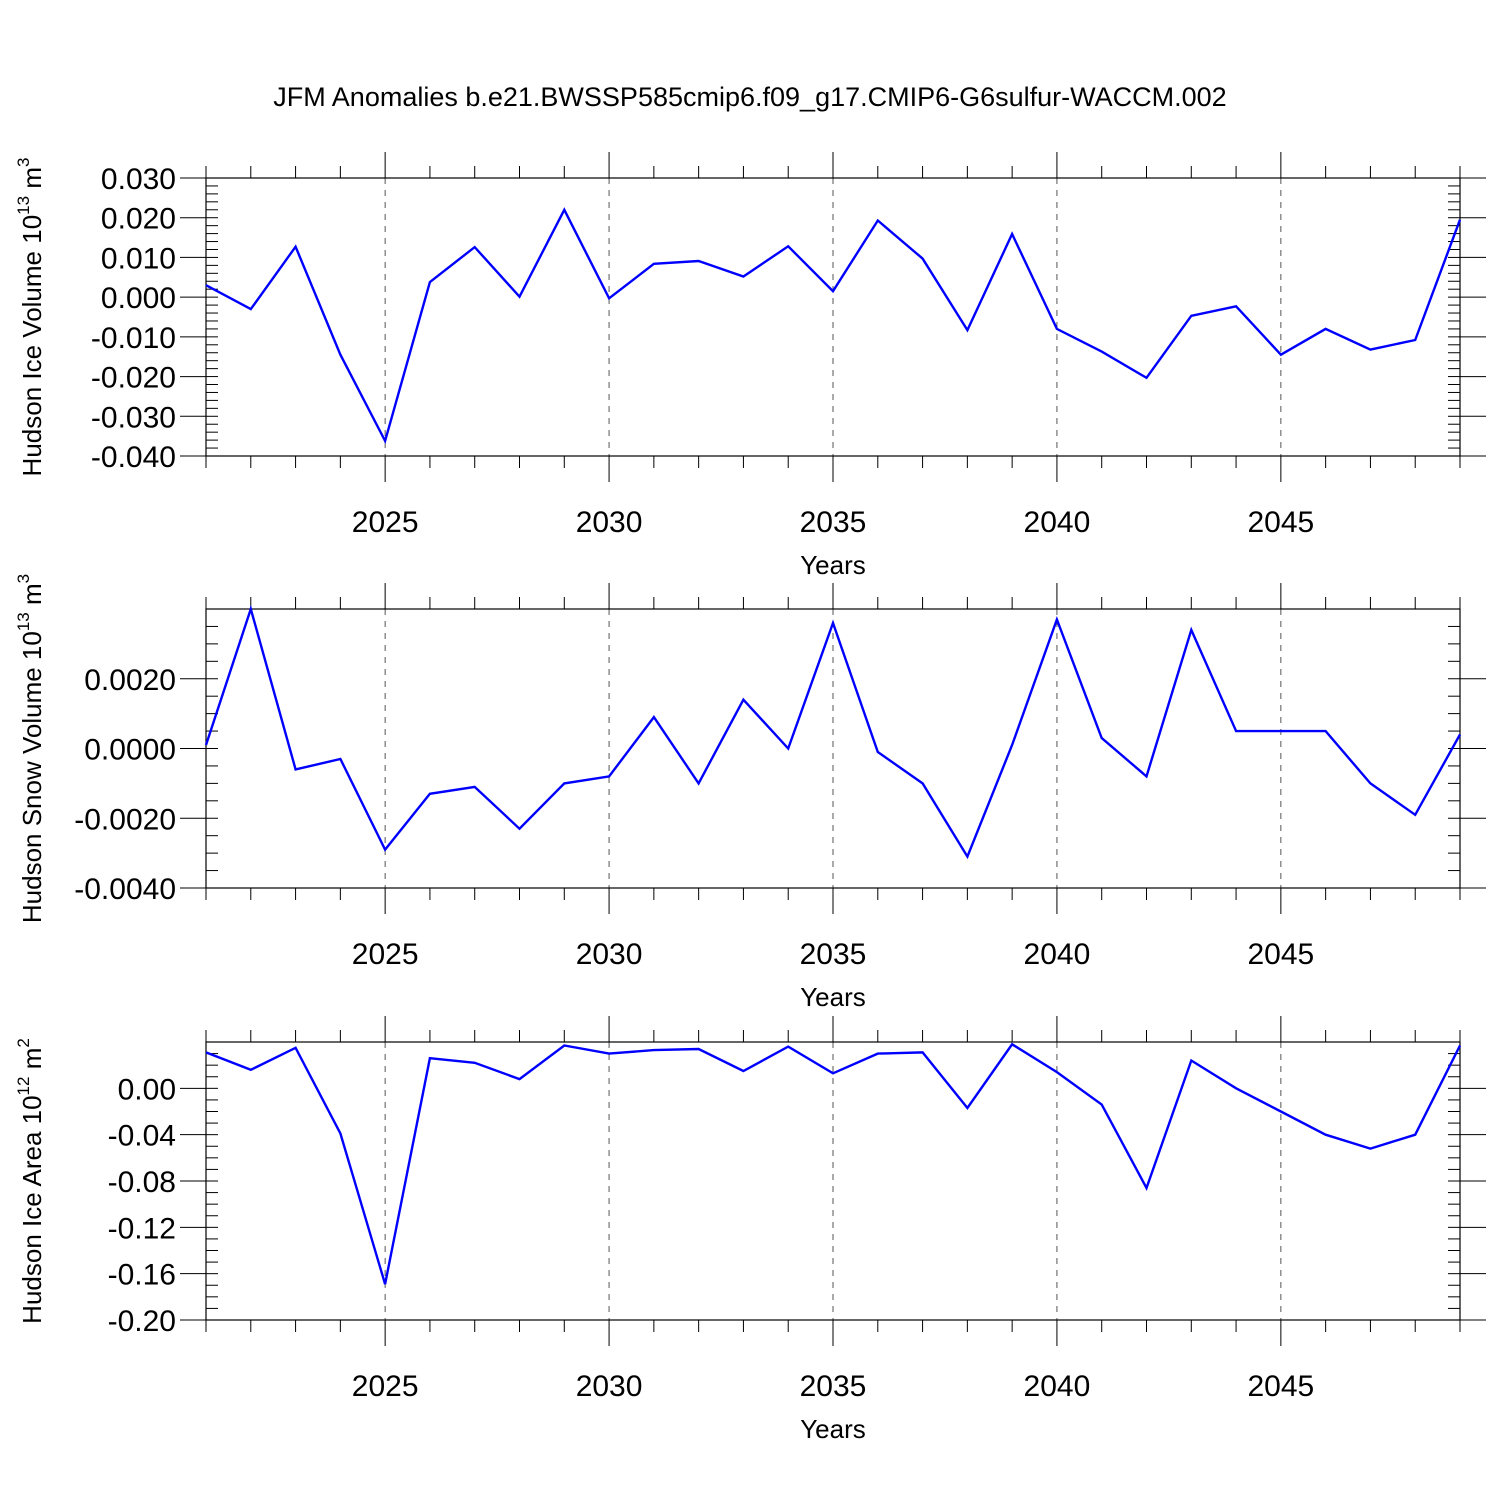  I want to click on y-axis-label: Hudson Snow Volume 1013 m3, so click(30, 748).